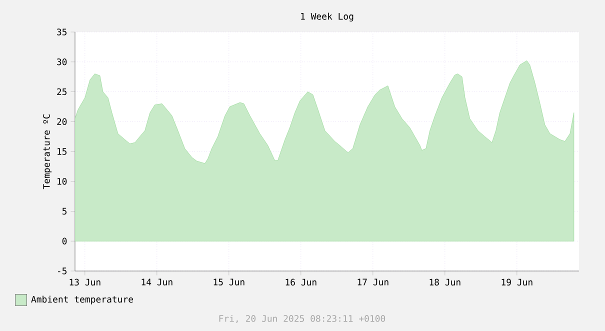  What do you see at coordinates (302, 319) in the screenshot?
I see `text: Fri, 20 Jun 2025 08:23:11 +0100` at bounding box center [302, 319].